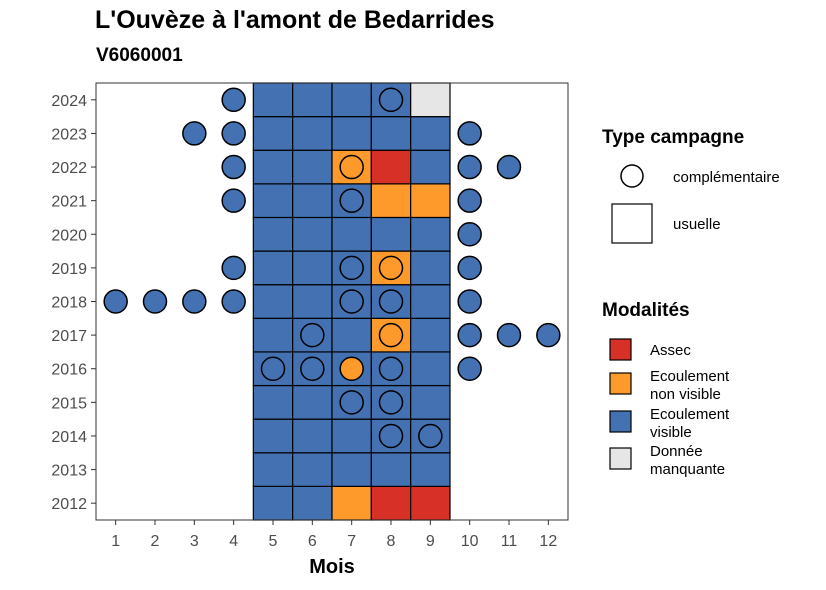 This screenshot has width=826, height=590. Describe the element at coordinates (295, 20) in the screenshot. I see `chart-title: L'Ouvèze à l'amont de Bedarrides` at that location.